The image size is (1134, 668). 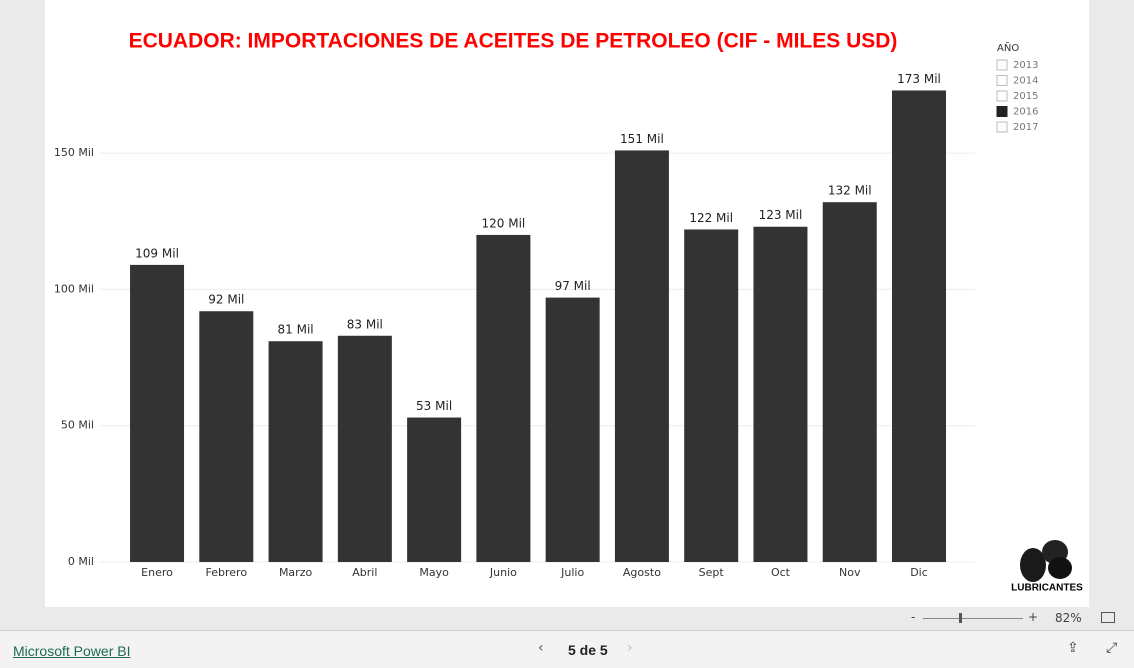 What do you see at coordinates (919, 572) in the screenshot?
I see `x-tick-label: Dic` at bounding box center [919, 572].